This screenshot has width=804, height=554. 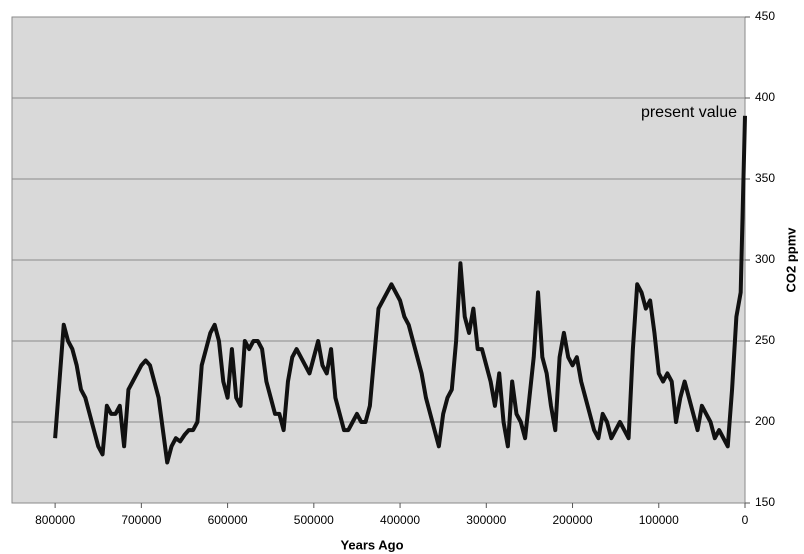 I want to click on y-tick-label: 200, so click(x=765, y=421).